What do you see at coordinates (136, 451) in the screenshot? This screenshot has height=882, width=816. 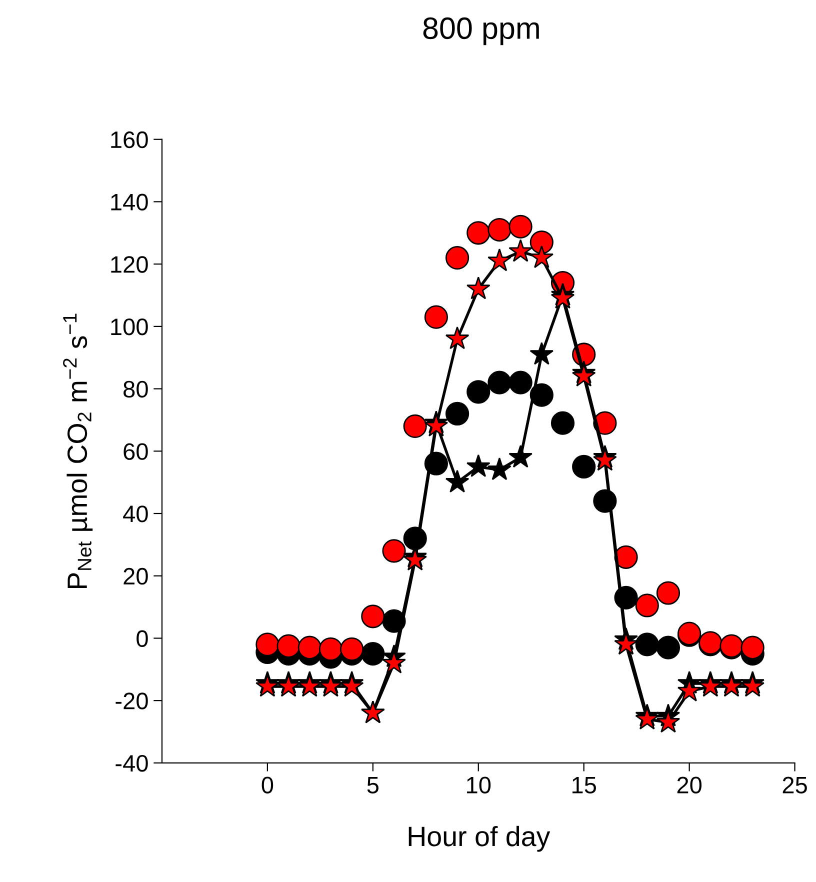 I see `y-tick-label: 60` at bounding box center [136, 451].